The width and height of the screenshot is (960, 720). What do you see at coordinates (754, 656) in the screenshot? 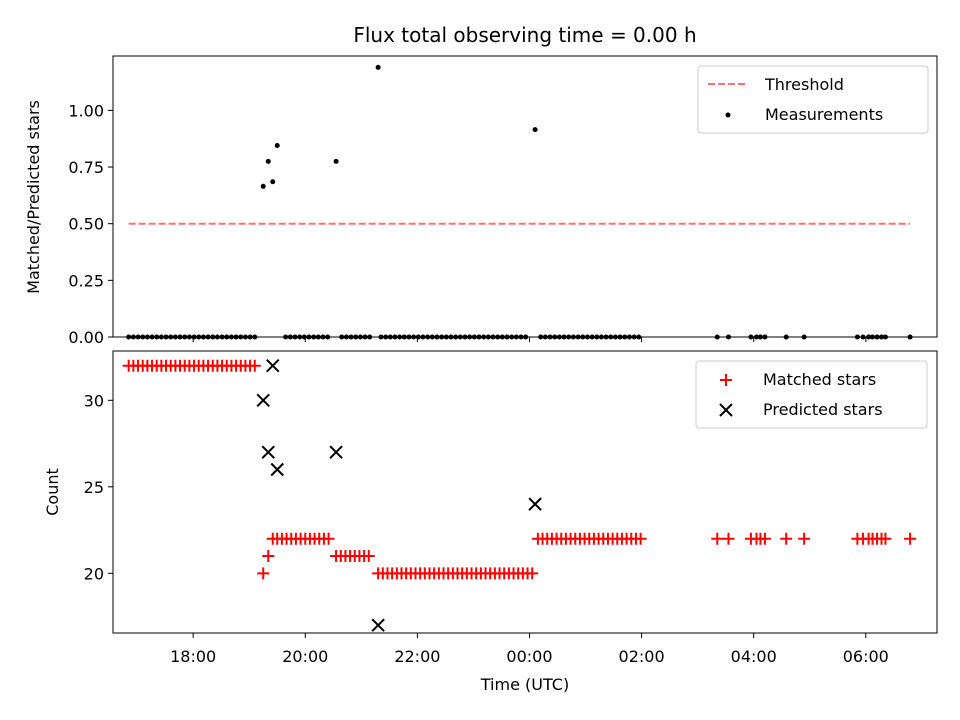
I see `bottom-x-tick-label: 04:00` at bounding box center [754, 656].